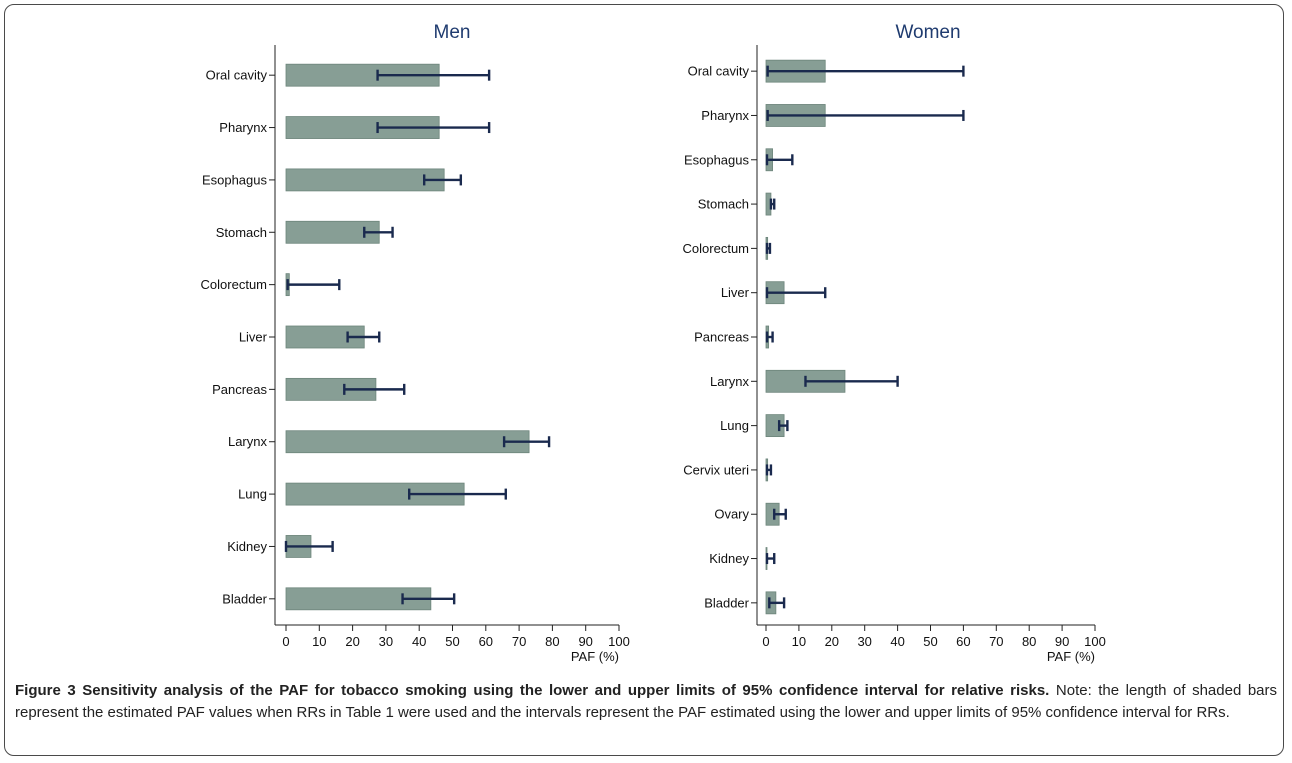  I want to click on men-y-tick-label: Pharynx, so click(243, 127).